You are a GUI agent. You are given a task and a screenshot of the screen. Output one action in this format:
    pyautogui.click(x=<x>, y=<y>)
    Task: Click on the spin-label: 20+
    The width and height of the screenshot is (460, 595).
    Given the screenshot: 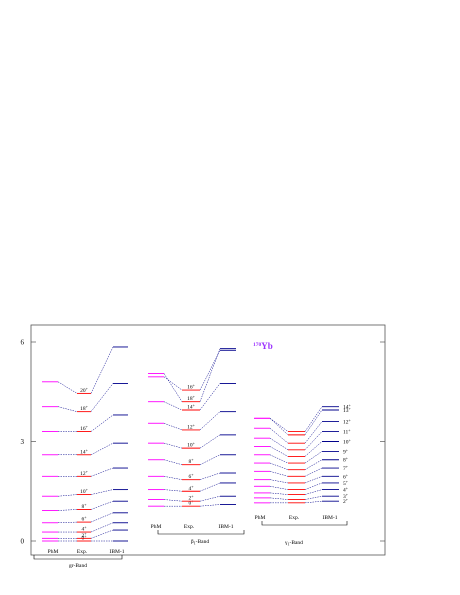 What is the action you would take?
    pyautogui.click(x=84, y=390)
    